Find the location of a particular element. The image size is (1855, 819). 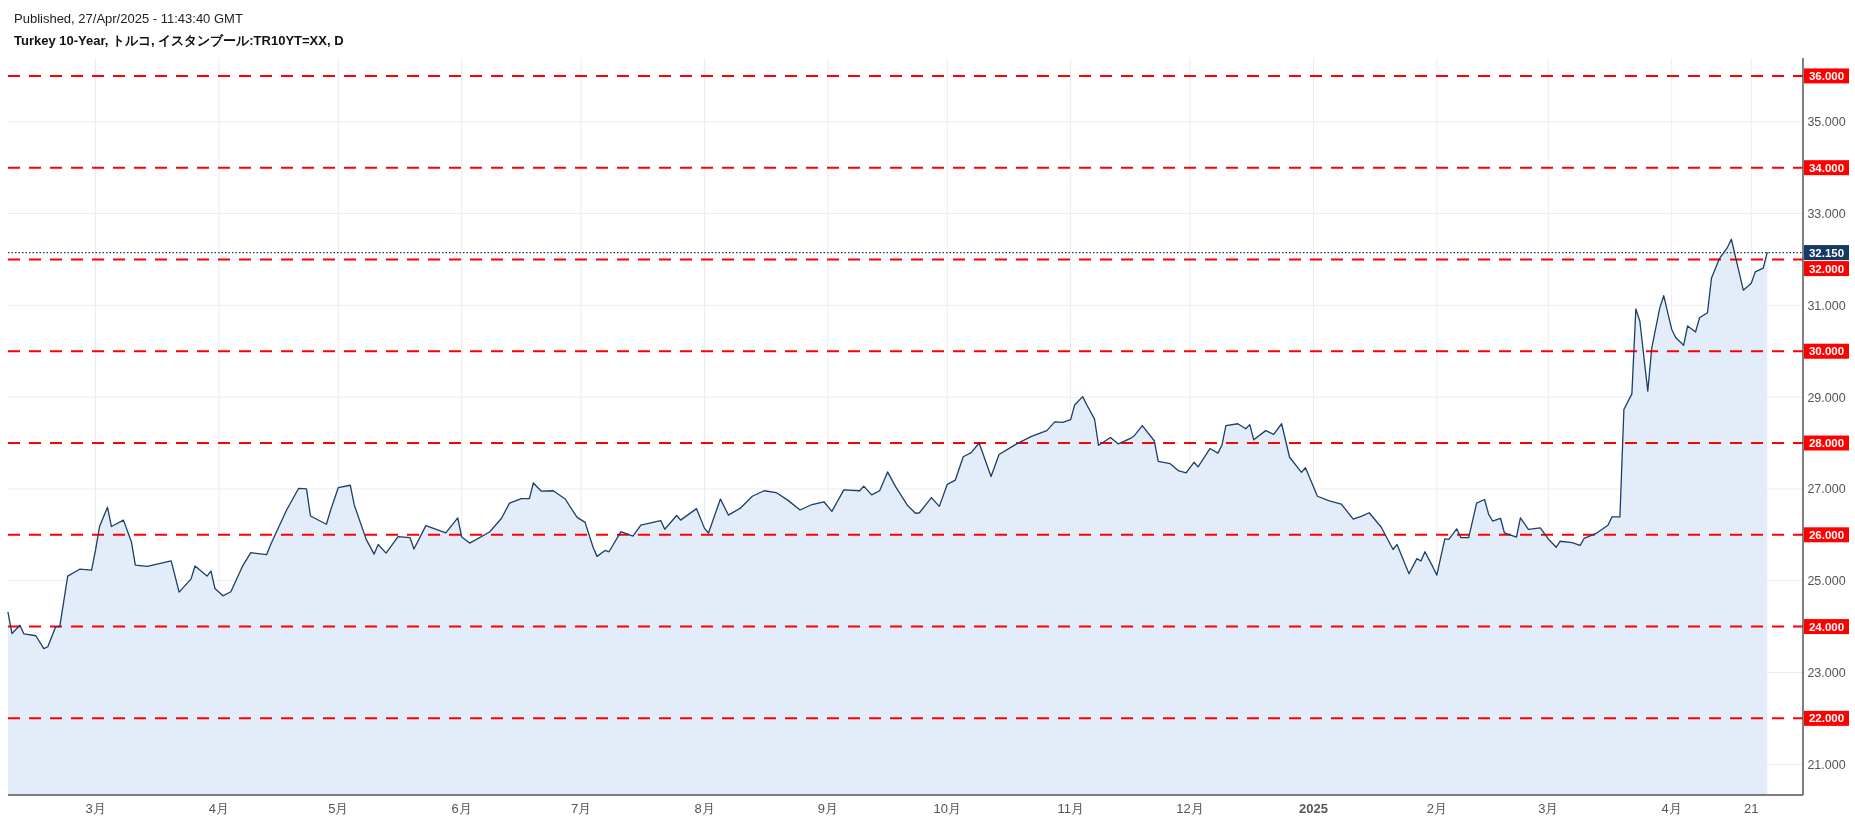

y-tick-label: 33.000 is located at coordinates (1826, 214).